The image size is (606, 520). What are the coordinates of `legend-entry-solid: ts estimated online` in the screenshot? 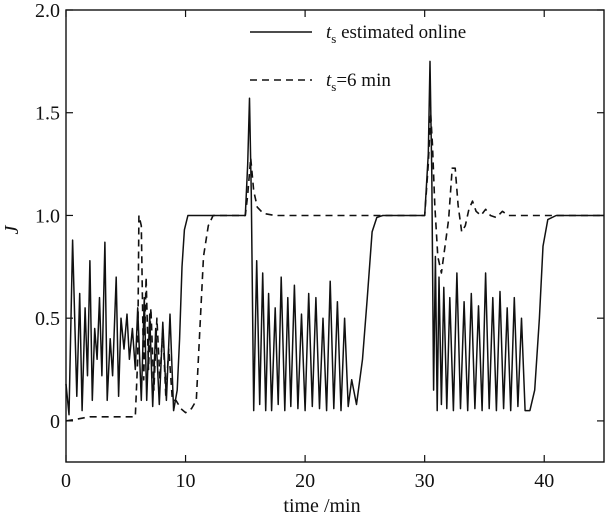 It's located at (396, 34).